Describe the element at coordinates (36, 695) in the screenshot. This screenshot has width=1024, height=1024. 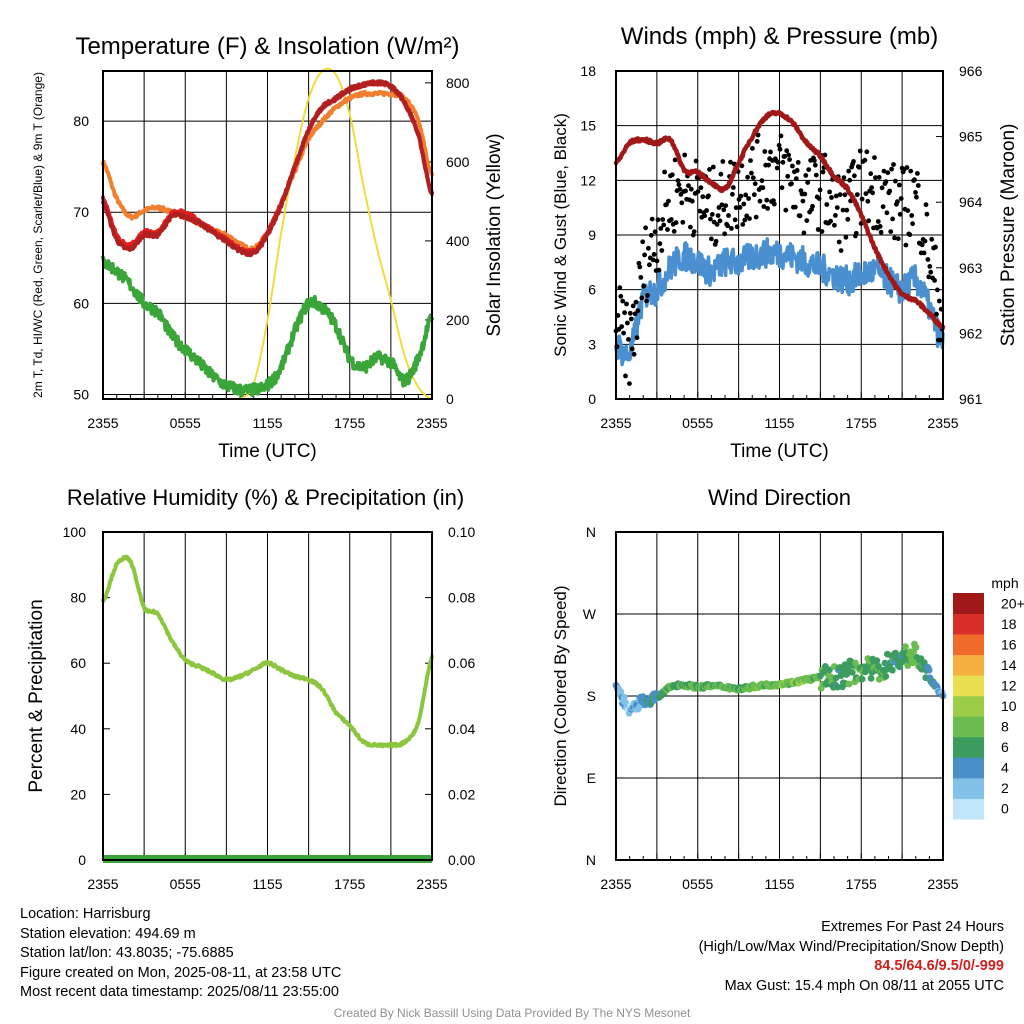
I see `y-axis-label-left: Percent & Precipitation` at that location.